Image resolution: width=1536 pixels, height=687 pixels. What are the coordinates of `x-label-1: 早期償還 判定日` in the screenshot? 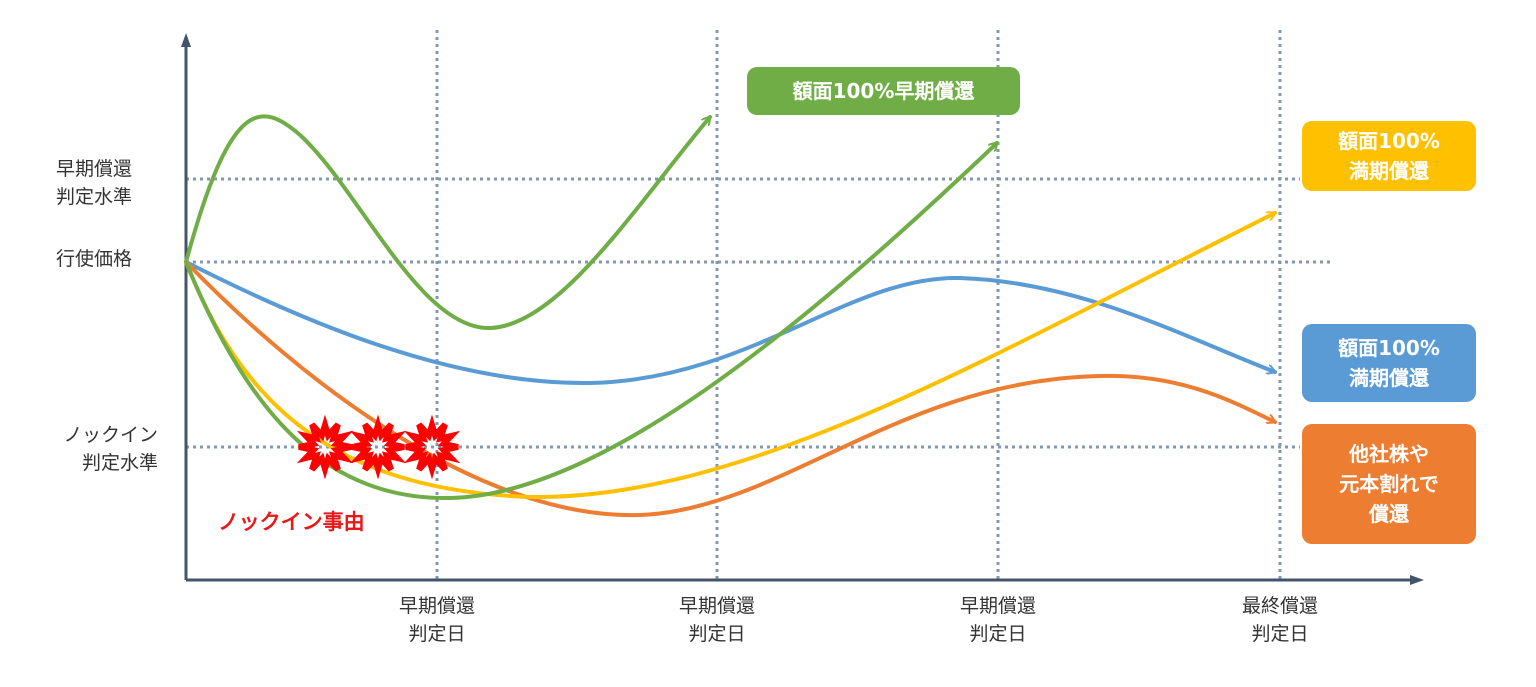 It's located at (437, 620).